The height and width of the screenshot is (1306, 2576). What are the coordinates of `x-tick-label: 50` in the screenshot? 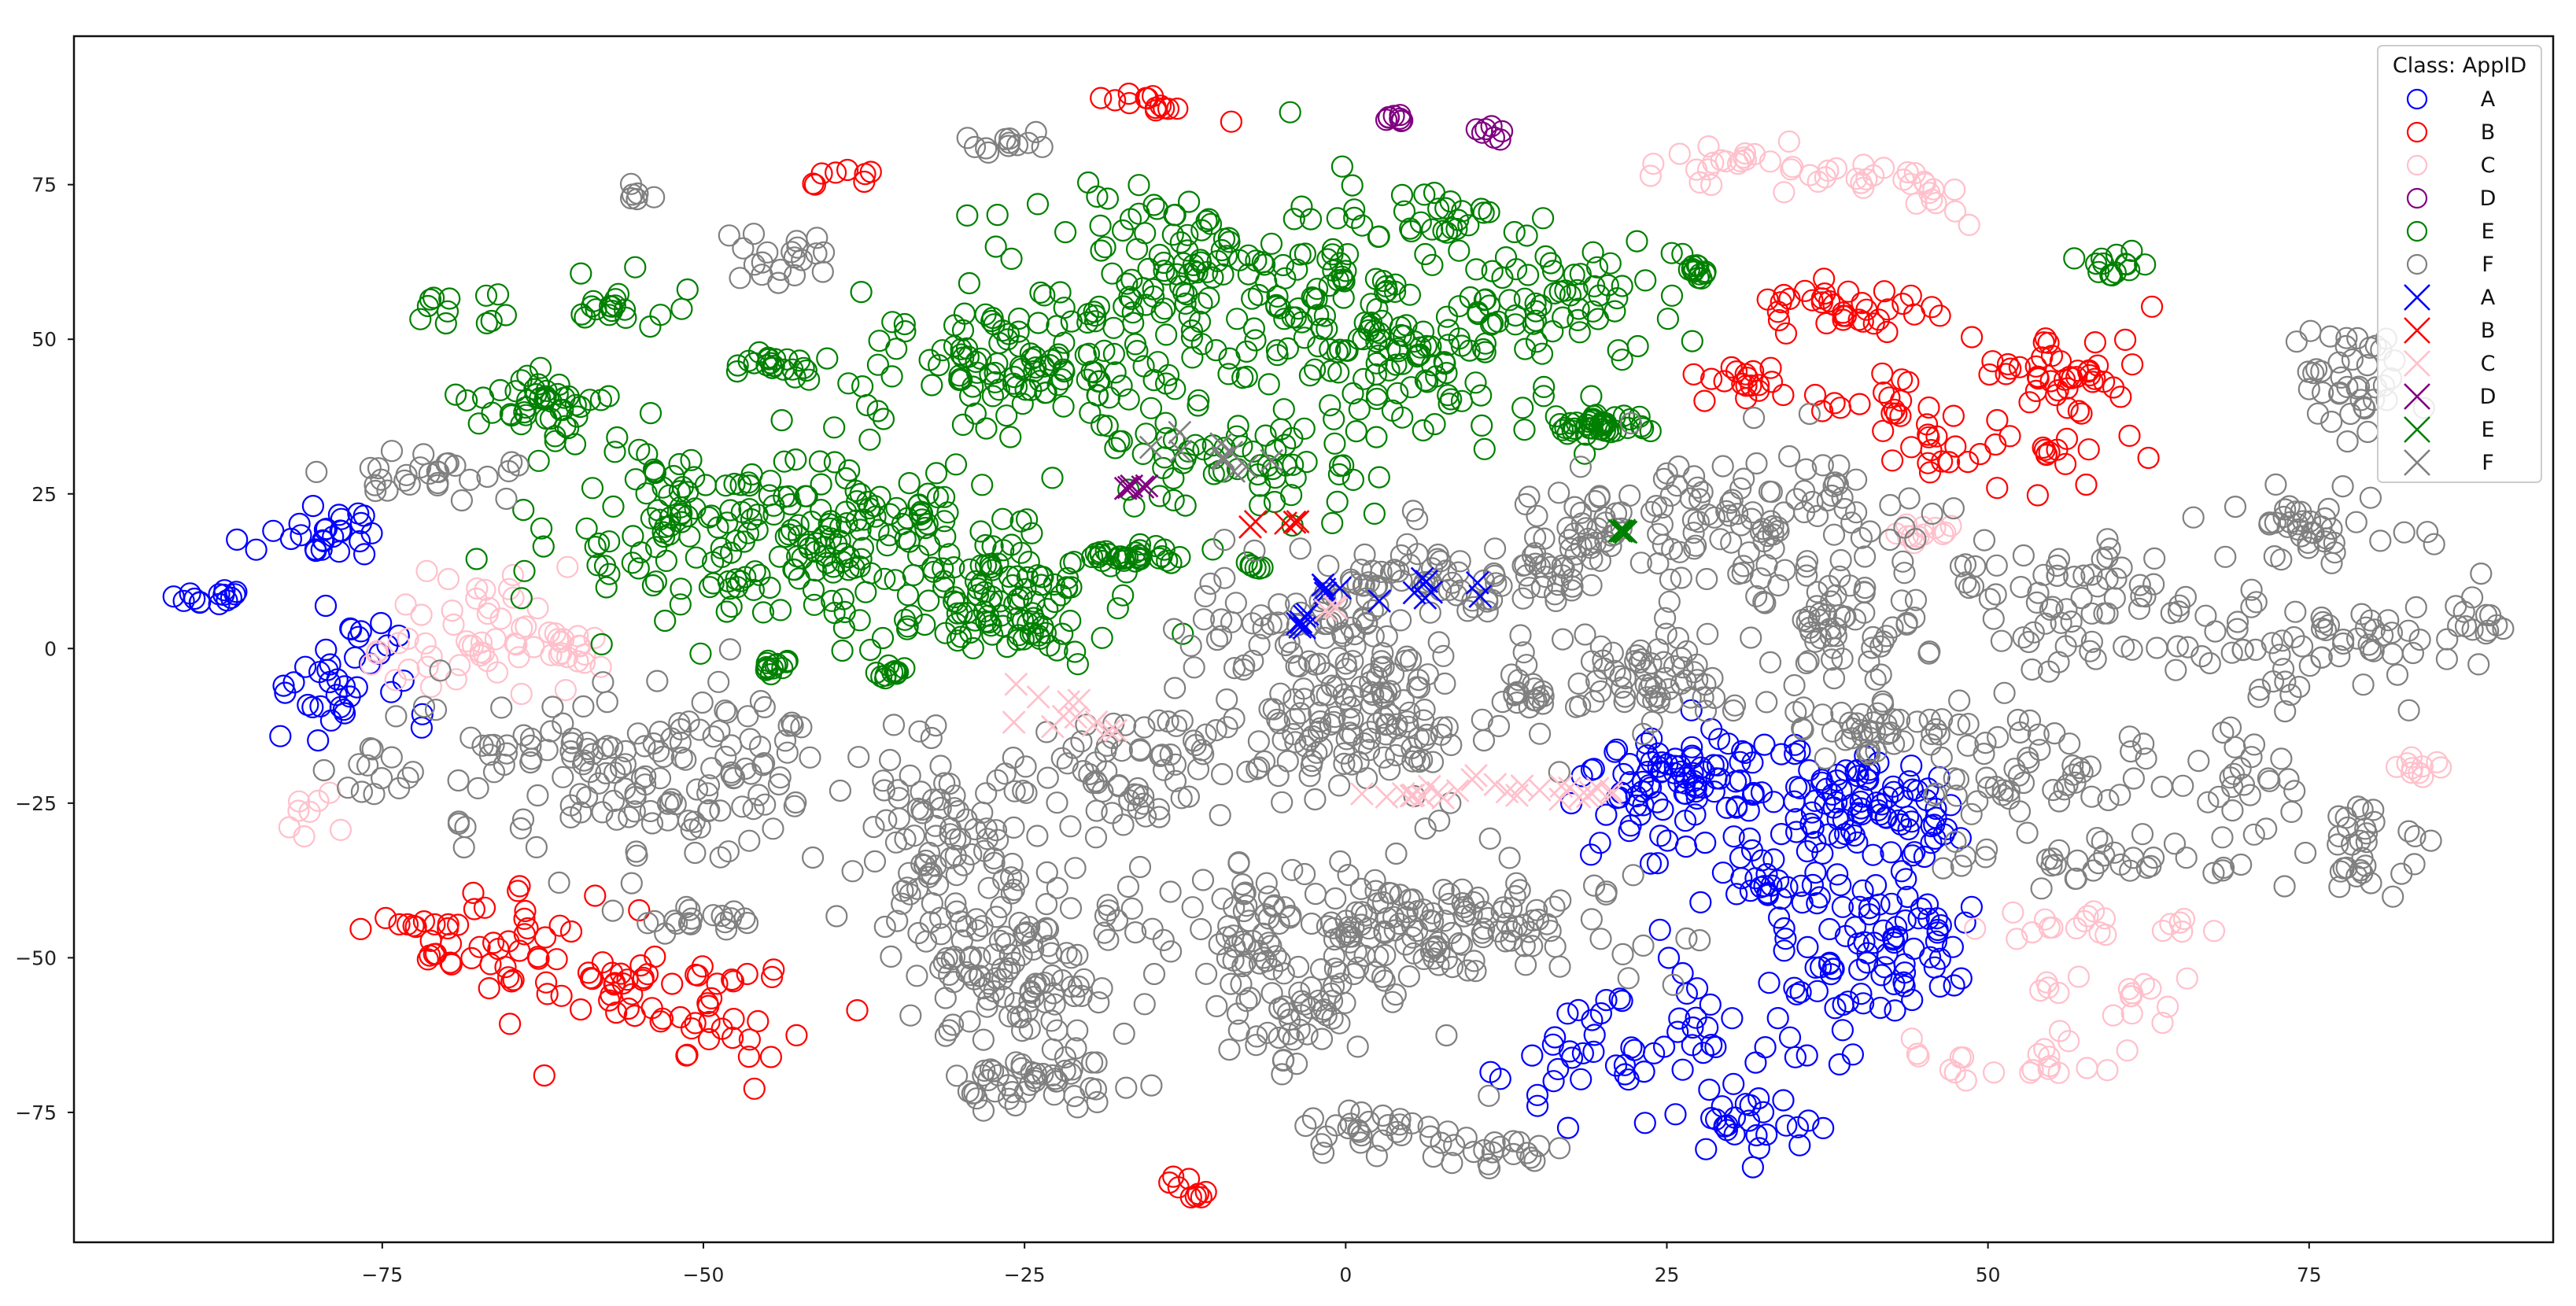 It's located at (1989, 1275).